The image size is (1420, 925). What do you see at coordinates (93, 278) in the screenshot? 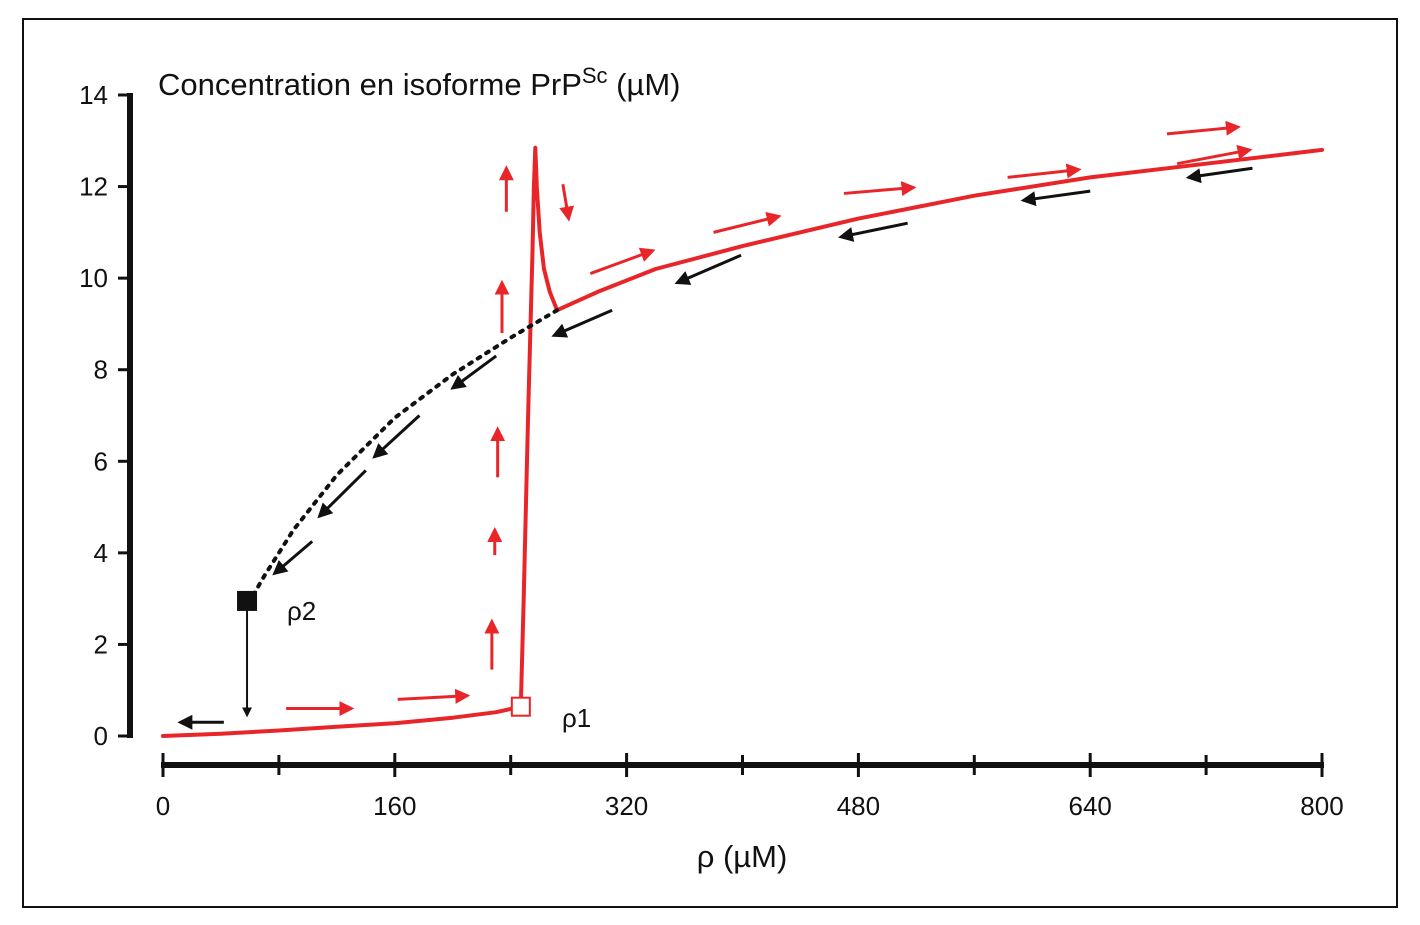
I see `y-tick-label: 10` at bounding box center [93, 278].